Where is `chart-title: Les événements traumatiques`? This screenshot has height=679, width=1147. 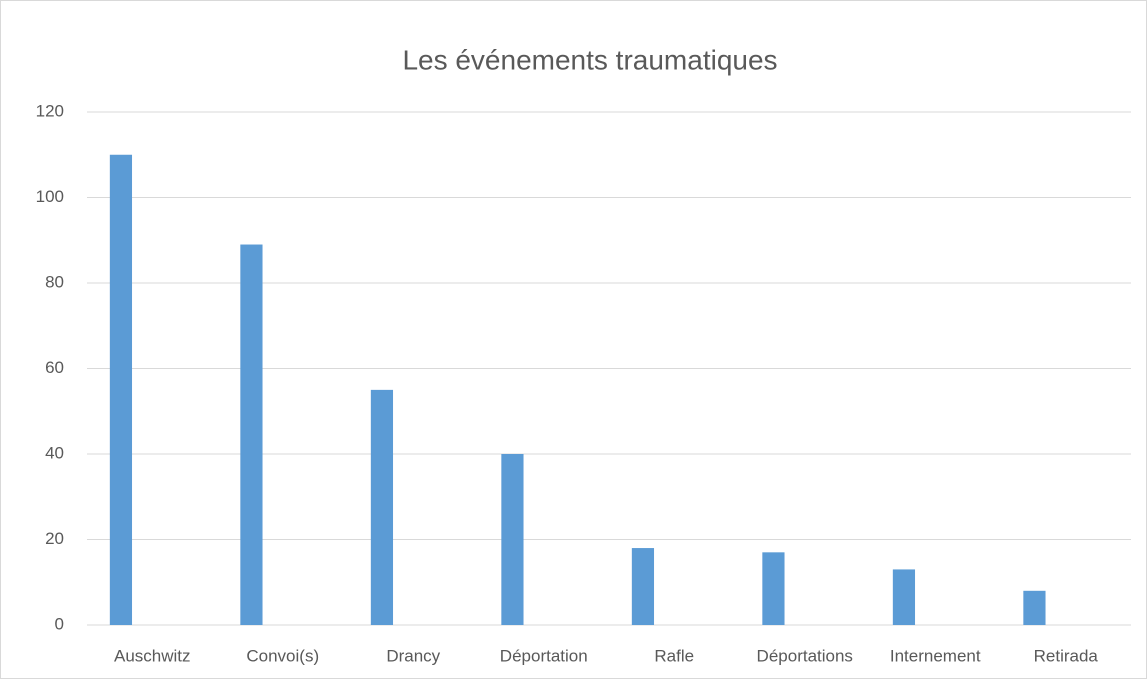 chart-title: Les événements traumatiques is located at coordinates (589, 59).